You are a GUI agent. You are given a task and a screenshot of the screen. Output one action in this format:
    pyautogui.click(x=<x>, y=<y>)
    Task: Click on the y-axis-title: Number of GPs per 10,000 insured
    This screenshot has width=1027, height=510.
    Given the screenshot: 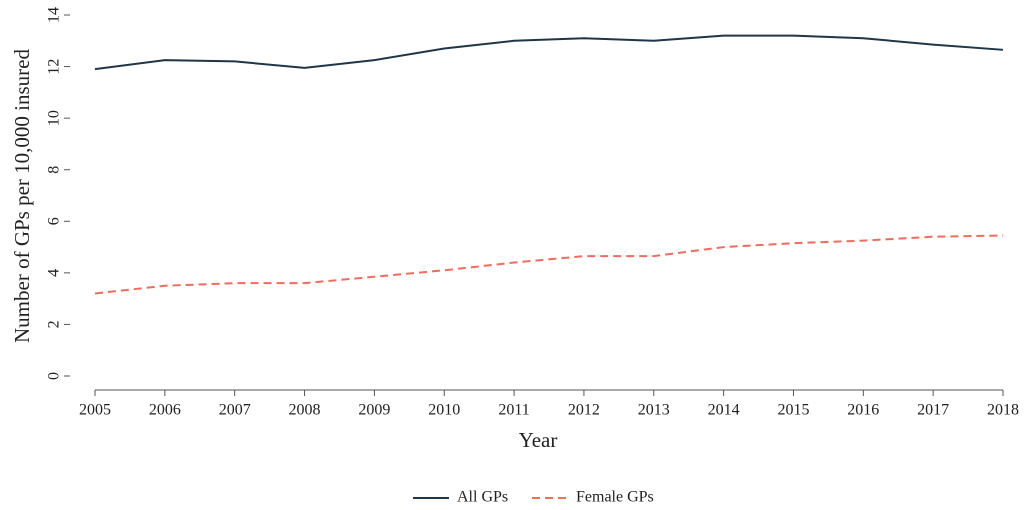 What is the action you would take?
    pyautogui.click(x=22, y=196)
    